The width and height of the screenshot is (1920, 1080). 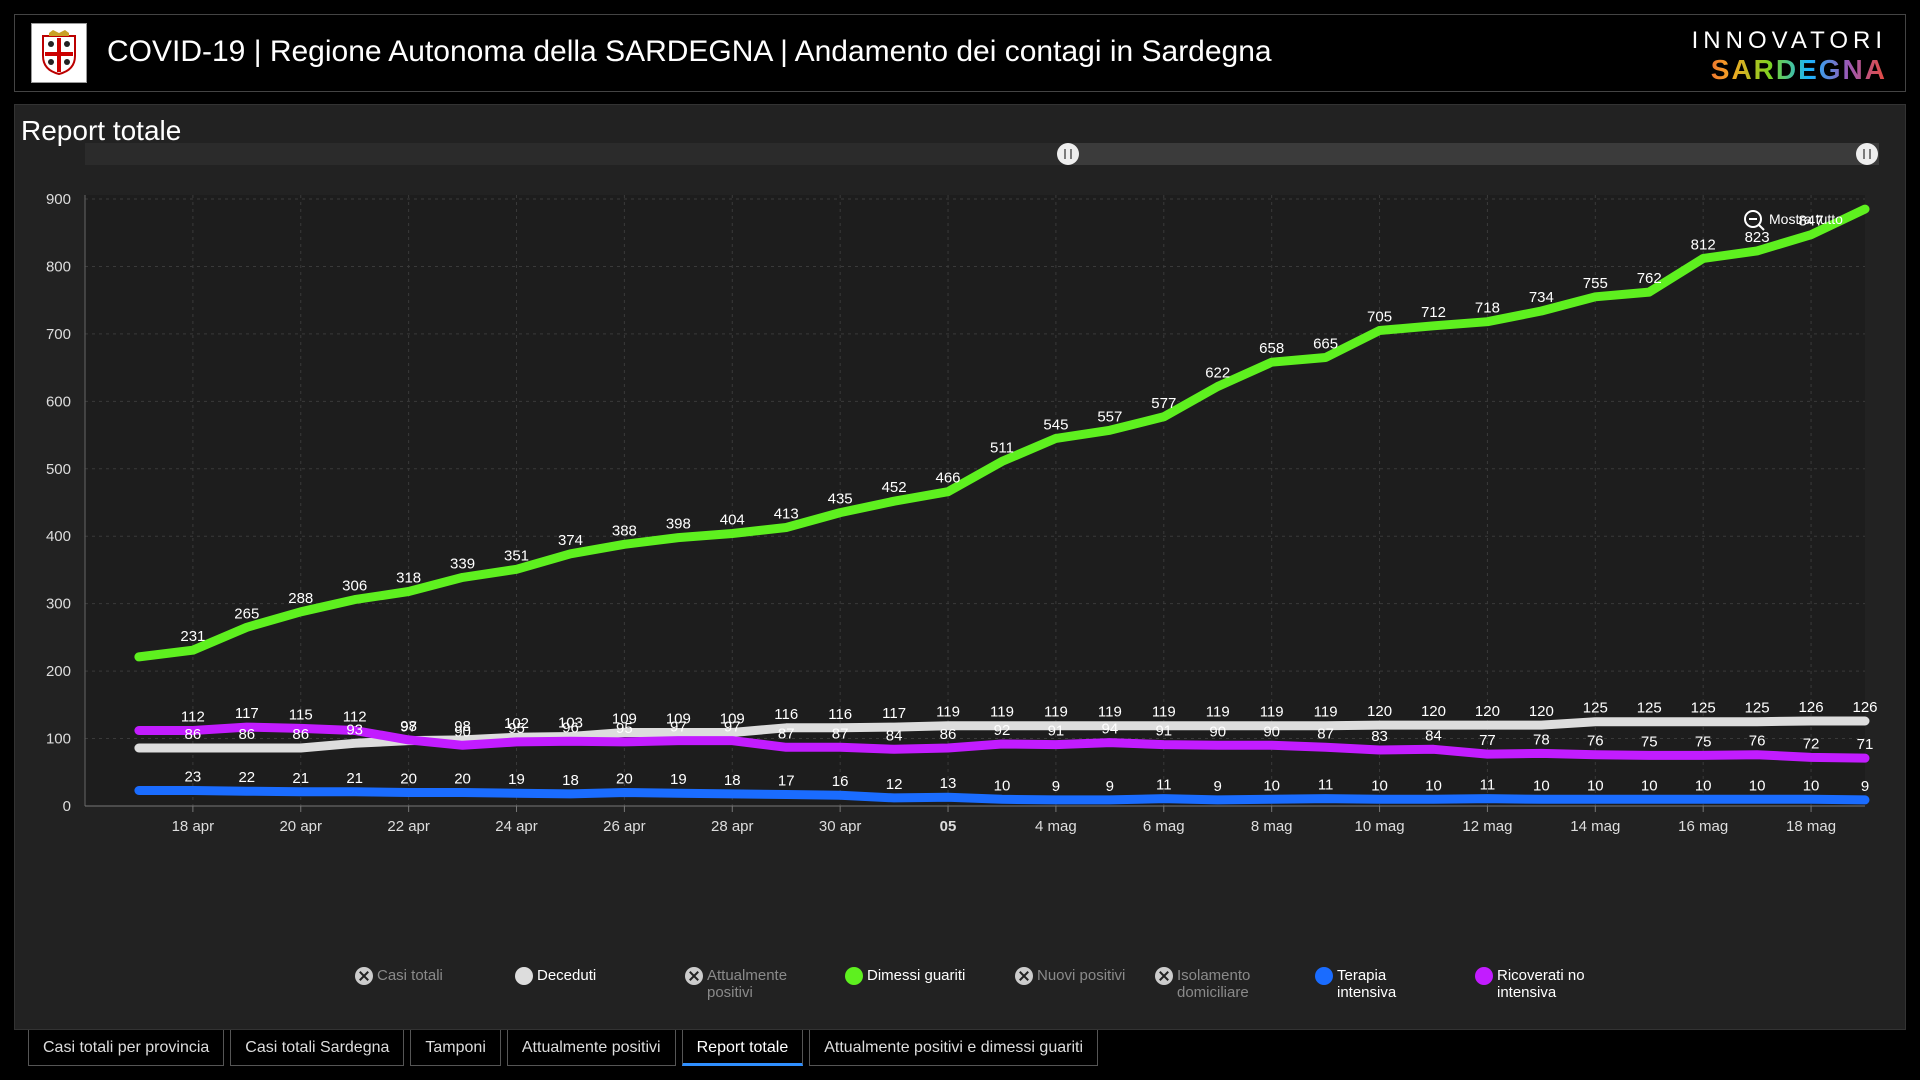 I want to click on legend-item: Deceduti, so click(x=555, y=976).